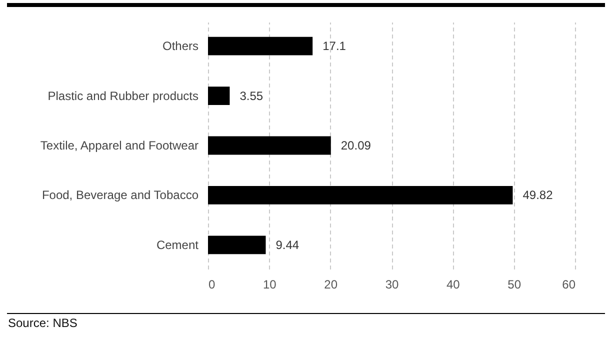  Describe the element at coordinates (119, 145) in the screenshot. I see `y-tick-label: Textile, Apparel and Footwear` at that location.